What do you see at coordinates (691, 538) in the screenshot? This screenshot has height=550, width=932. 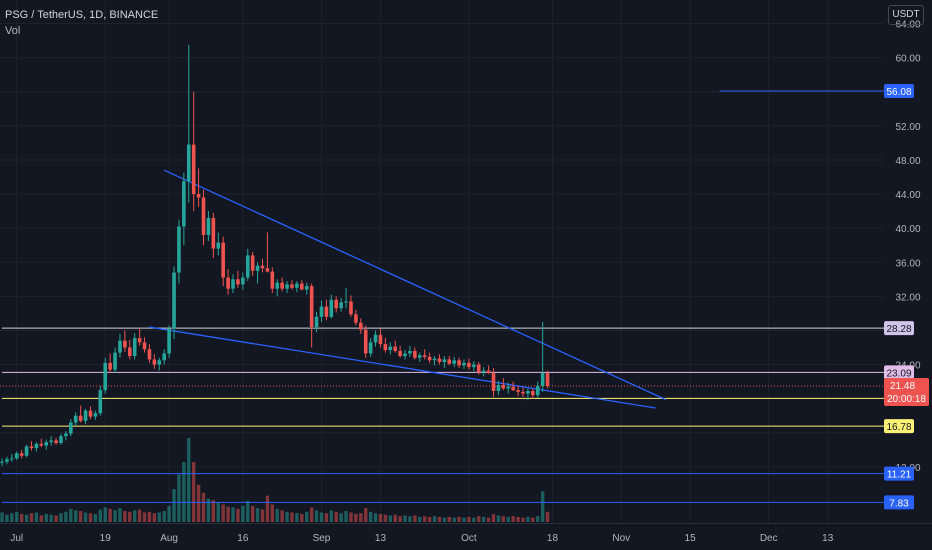 I see `x-tick-label: 15` at bounding box center [691, 538].